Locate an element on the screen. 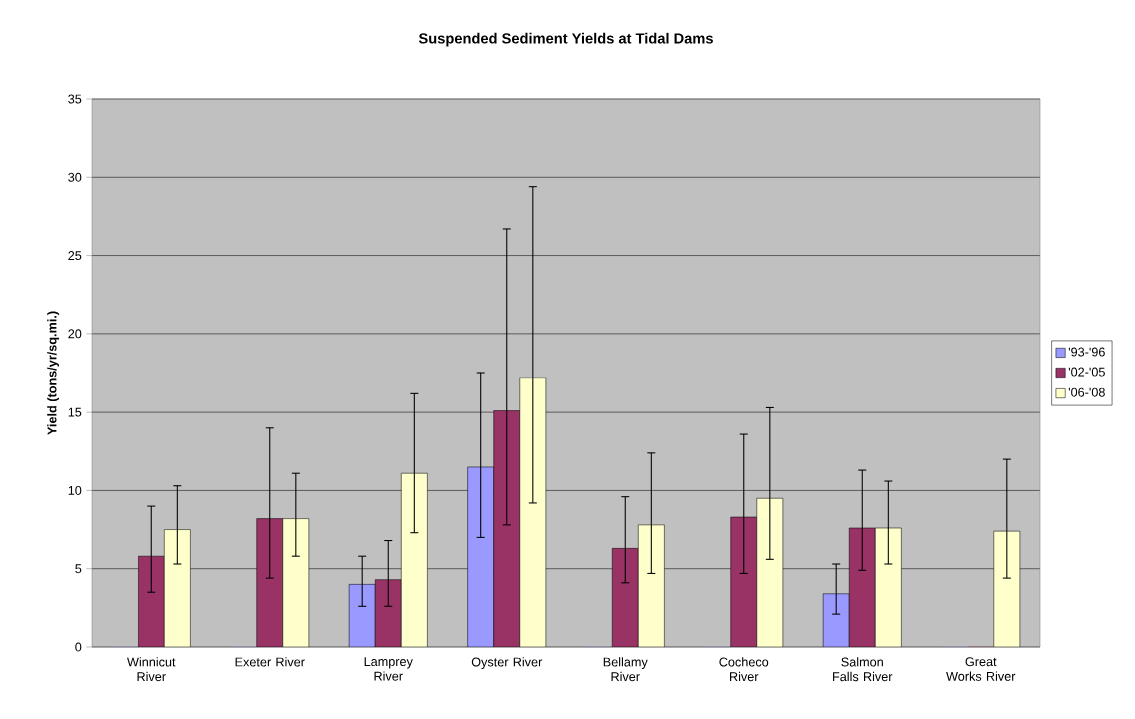 This screenshot has height=719, width=1135. x-tick-label: Great Works River is located at coordinates (981, 669).